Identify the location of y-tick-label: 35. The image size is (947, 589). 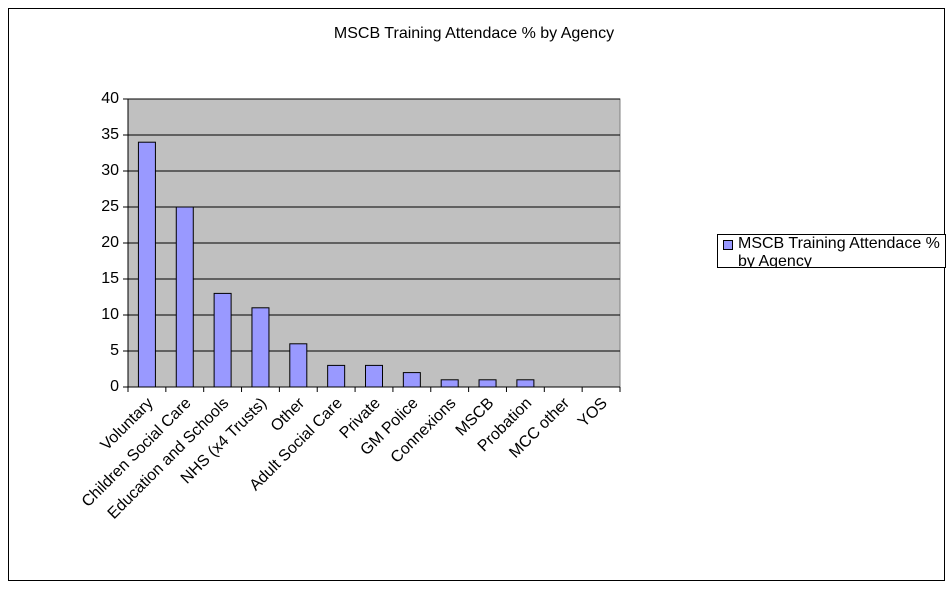
(110, 134).